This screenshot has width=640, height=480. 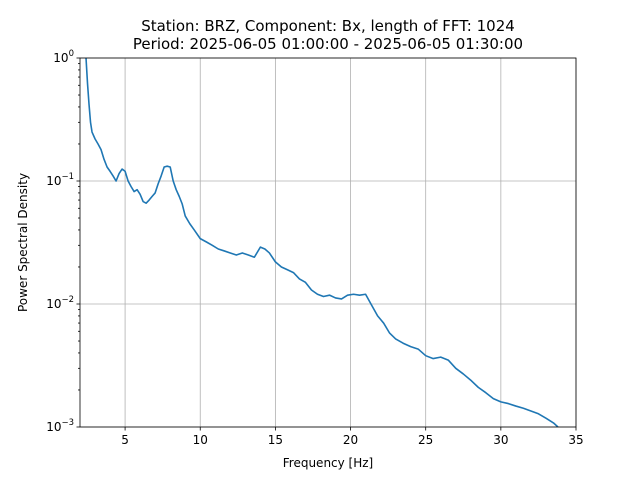 What do you see at coordinates (350, 440) in the screenshot?
I see `x-tick-label: 20` at bounding box center [350, 440].